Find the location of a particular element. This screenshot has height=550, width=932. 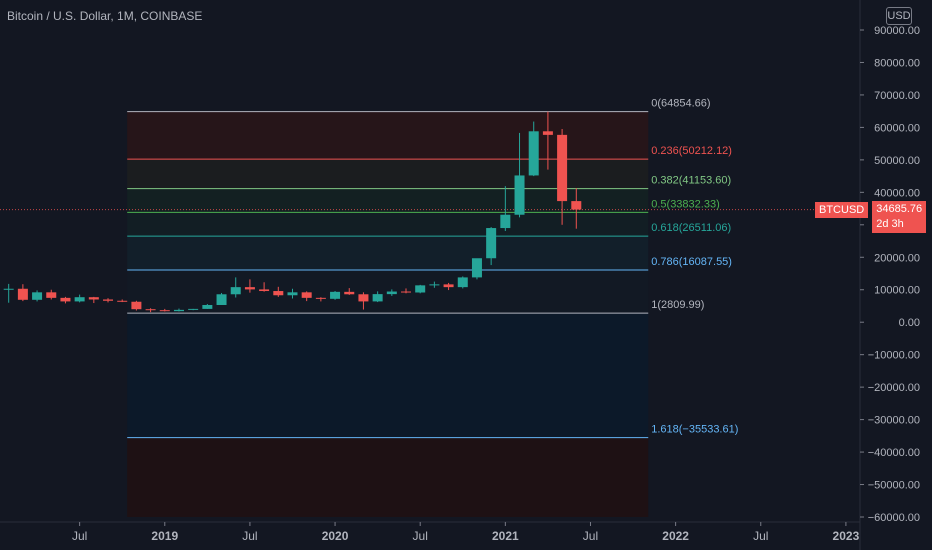

last-price-tag: BTCUSD 34685.76 2d 3h is located at coordinates (871, 217).